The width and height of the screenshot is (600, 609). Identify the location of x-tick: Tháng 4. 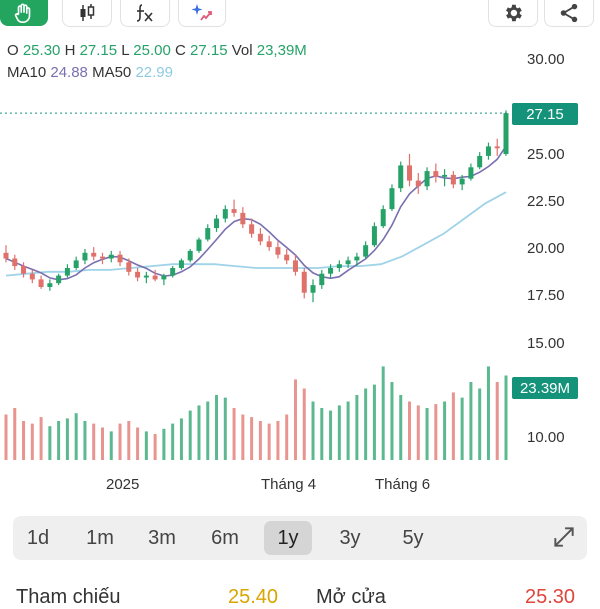
(289, 484).